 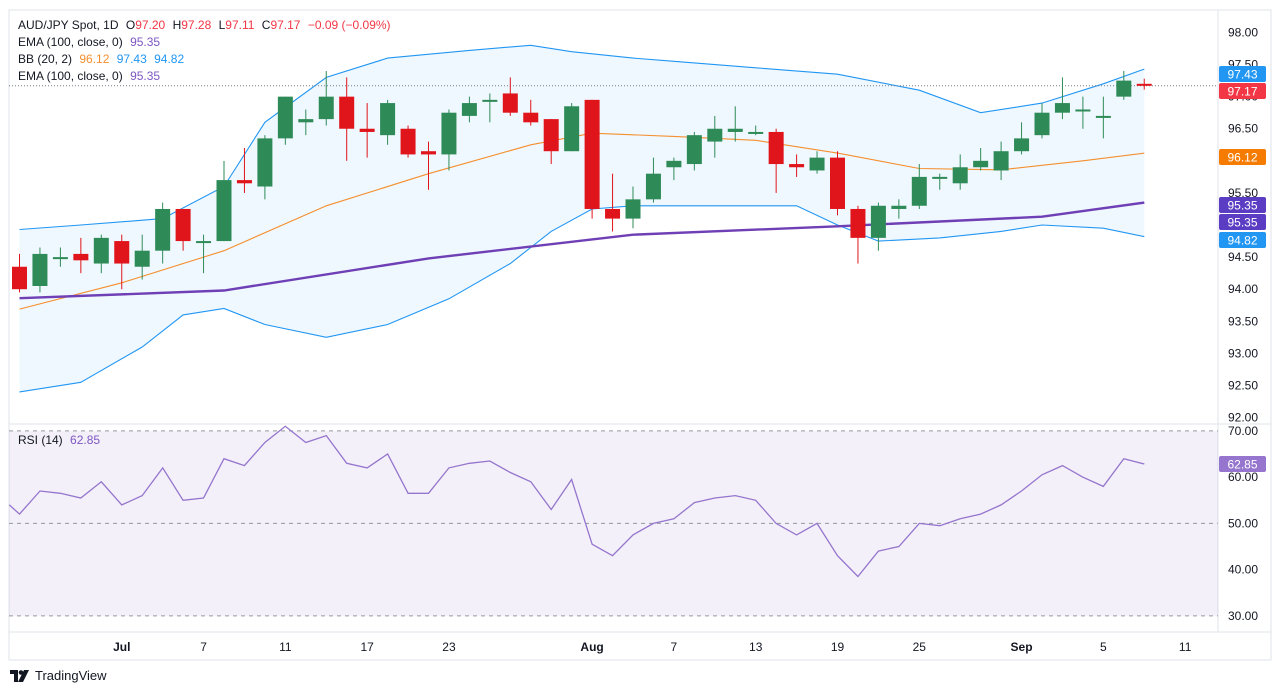 What do you see at coordinates (920, 647) in the screenshot?
I see `time-tick-label: 25` at bounding box center [920, 647].